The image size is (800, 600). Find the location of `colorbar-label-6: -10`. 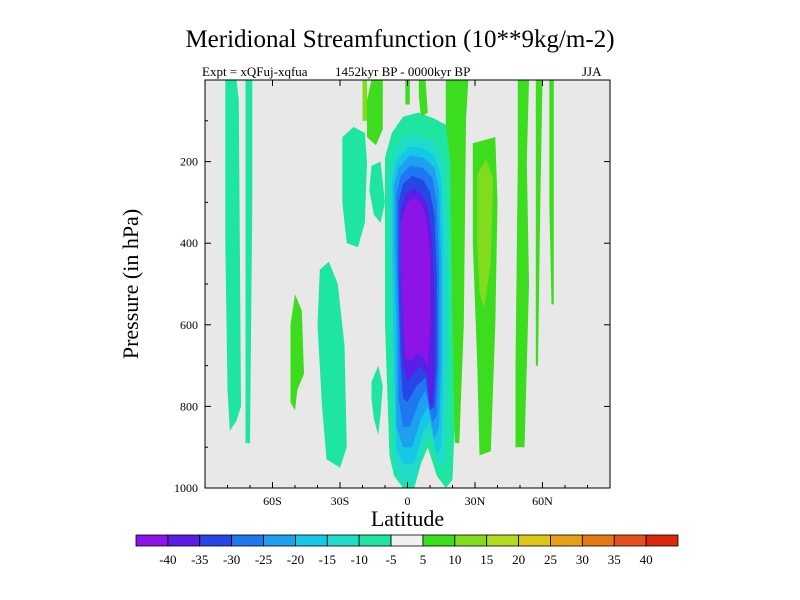

colorbar-label-6: -10 is located at coordinates (359, 559).